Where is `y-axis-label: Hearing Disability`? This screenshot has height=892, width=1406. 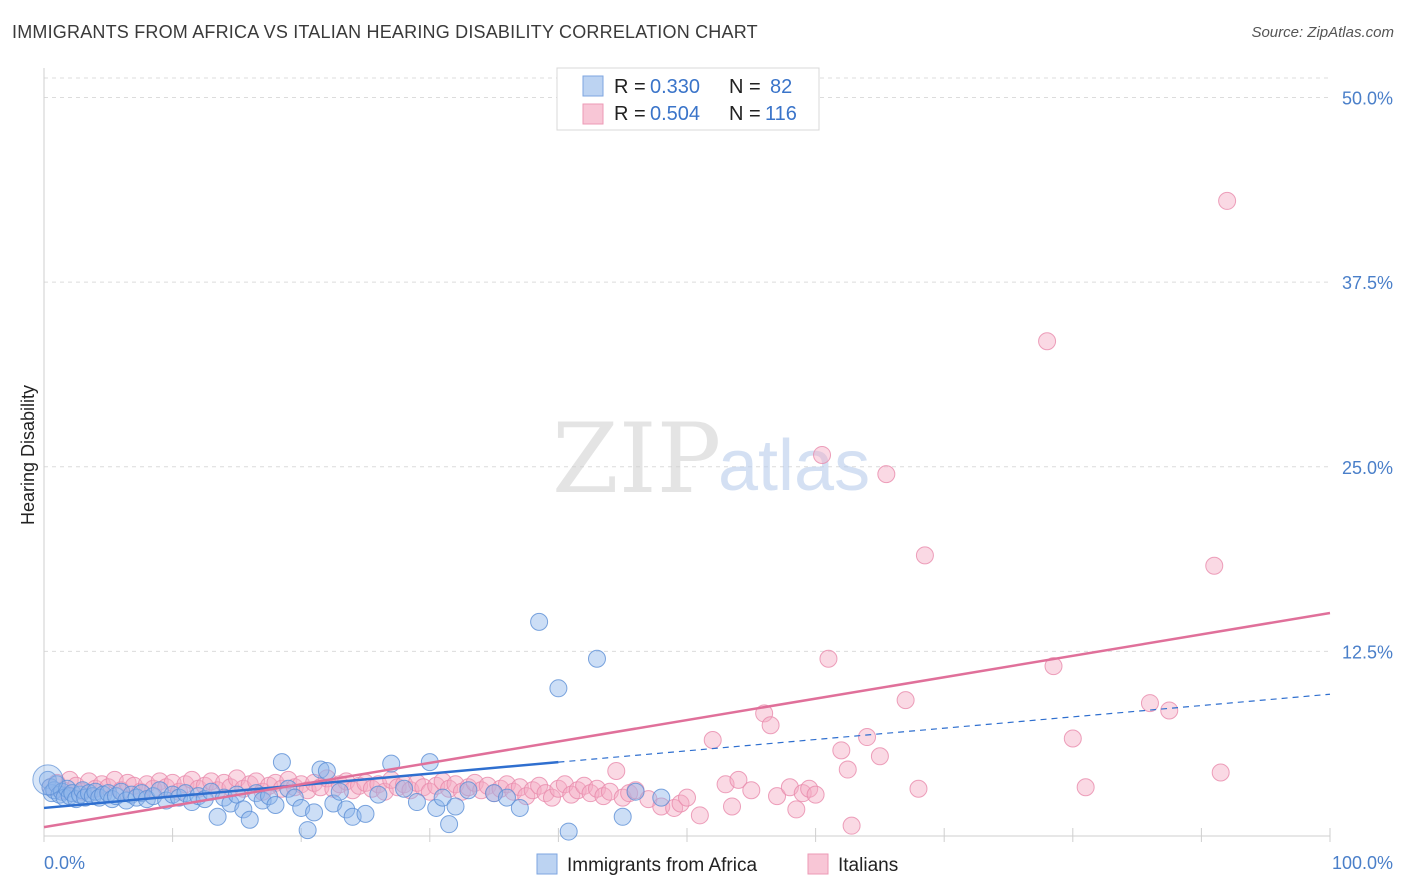
y-axis-label: Hearing Disability is located at coordinates (28, 455).